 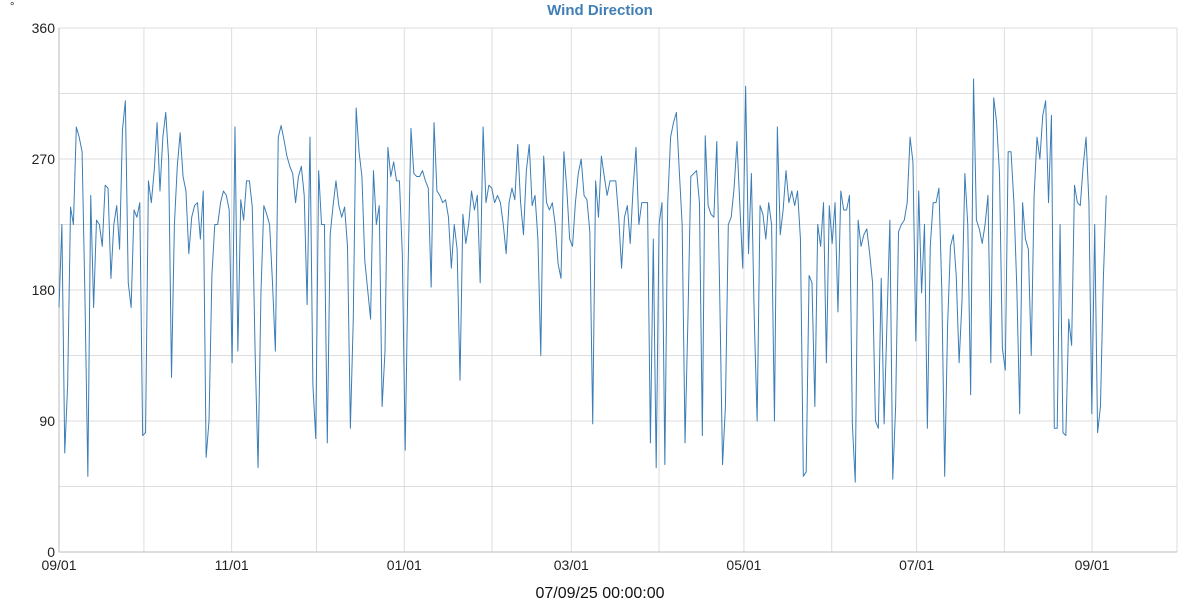 What do you see at coordinates (916, 565) in the screenshot?
I see `x-tick-label: 07/01` at bounding box center [916, 565].